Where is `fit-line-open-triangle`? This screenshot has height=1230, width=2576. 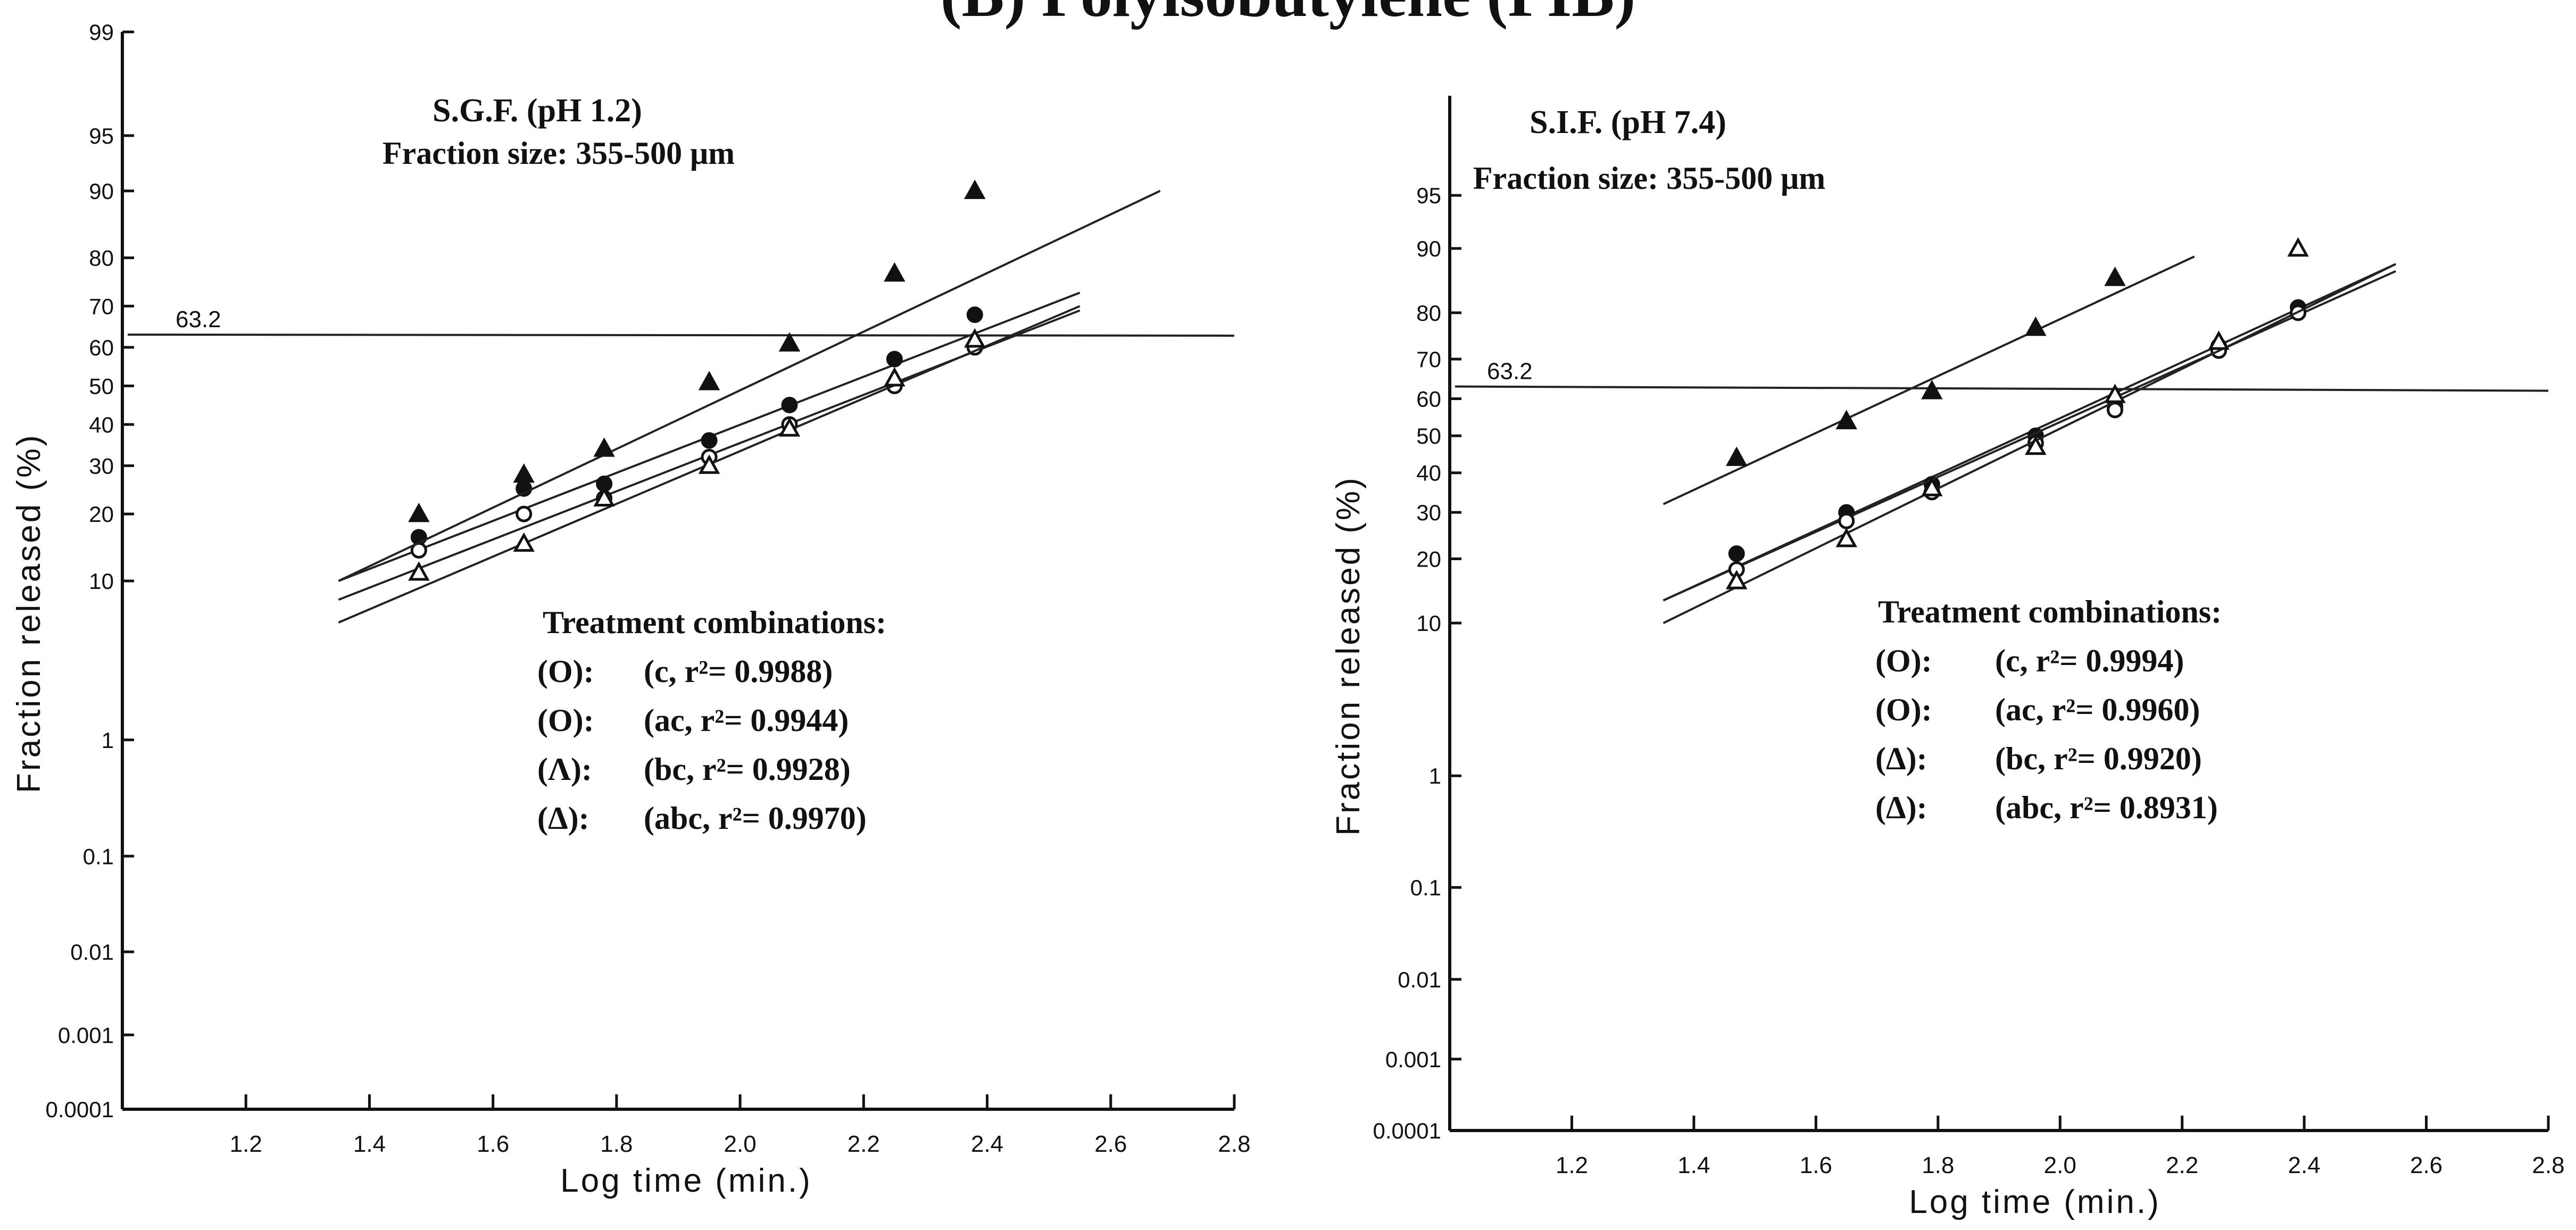
fit-line-open-triangle is located at coordinates (2030, 443).